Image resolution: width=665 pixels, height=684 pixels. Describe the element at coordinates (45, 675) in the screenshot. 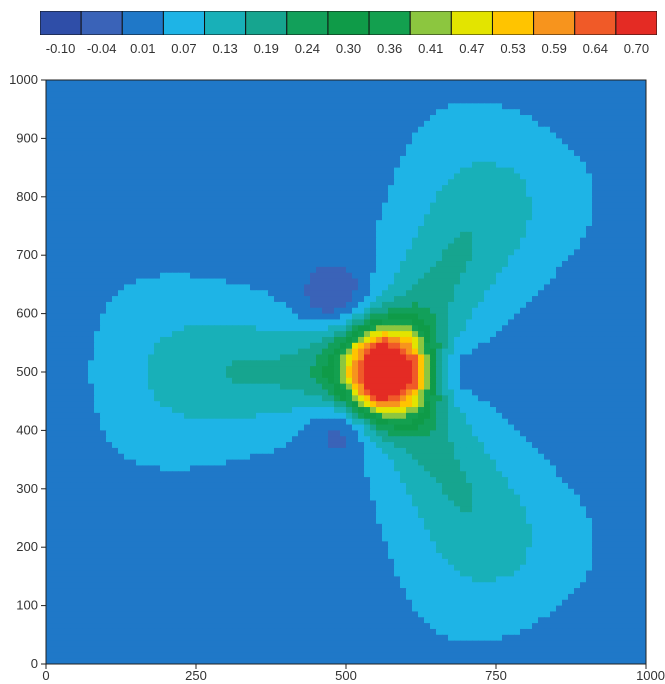

I see `x-tick-label: 0` at that location.